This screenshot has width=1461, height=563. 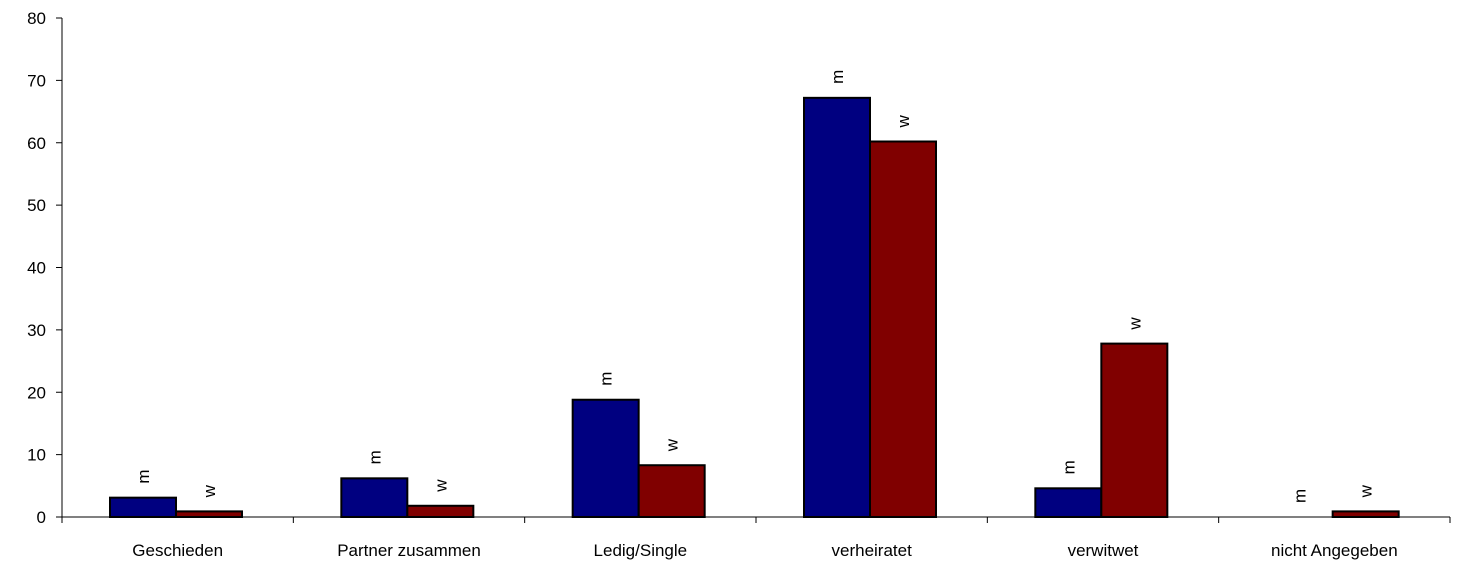 I want to click on x-tick-label: verwitwet, so click(x=1103, y=550).